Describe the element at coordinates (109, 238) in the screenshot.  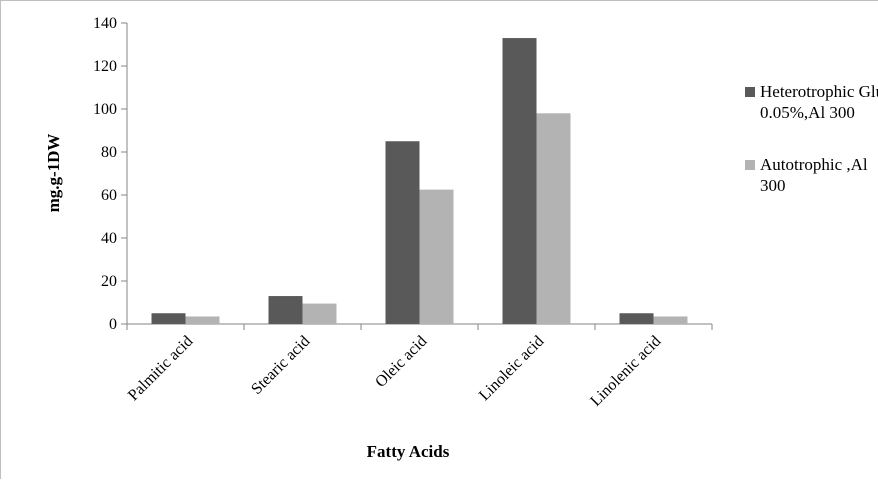
I see `y-tick-label: 40` at that location.